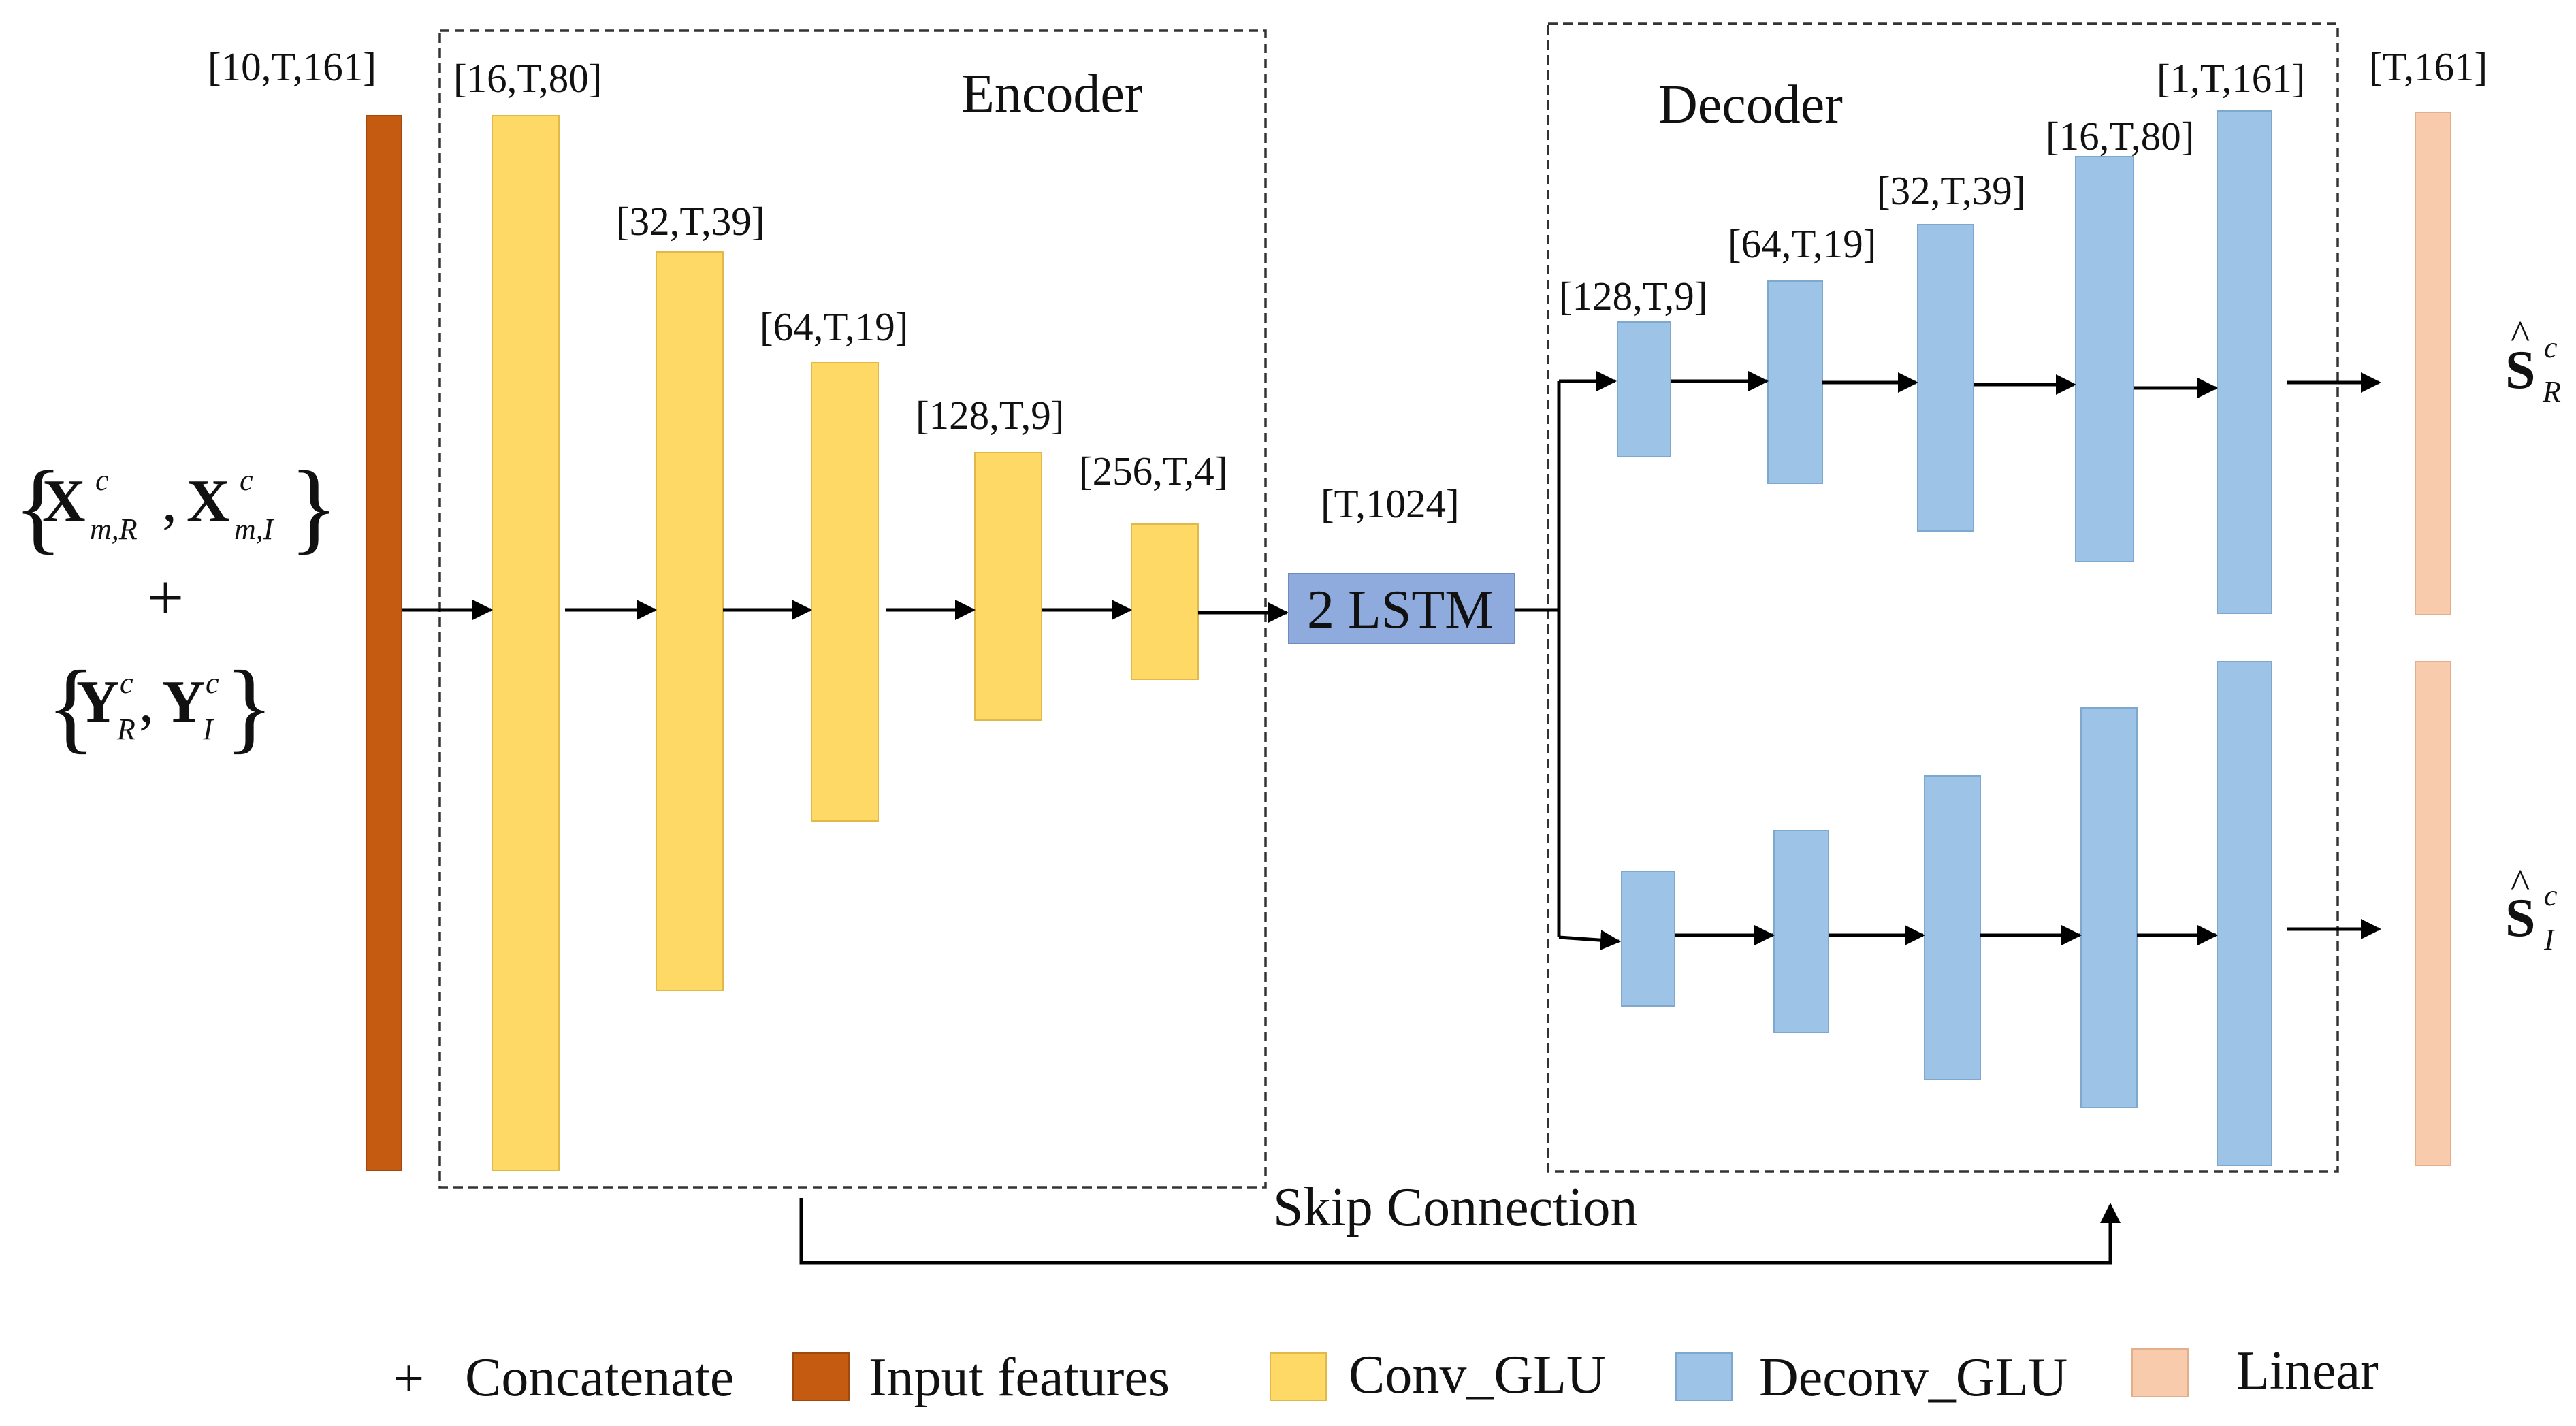  What do you see at coordinates (1455, 1207) in the screenshot?
I see `skip-connection-label: Skip Connection` at bounding box center [1455, 1207].